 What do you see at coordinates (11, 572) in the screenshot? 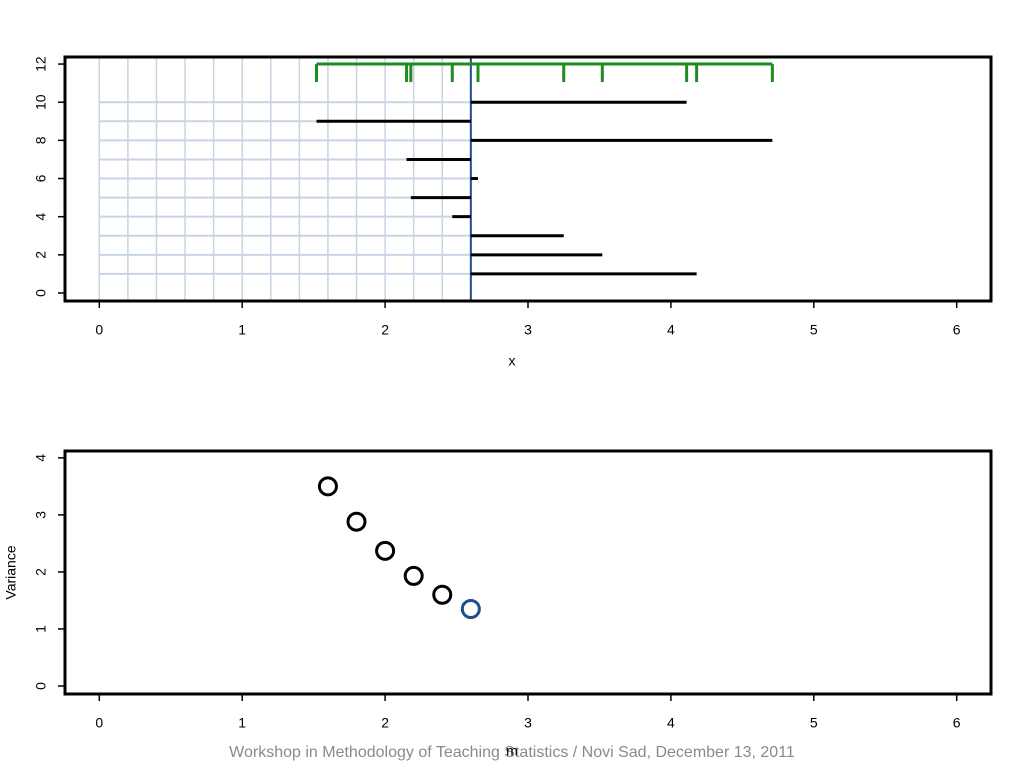
I see `y-axis-label: Variance` at bounding box center [11, 572].